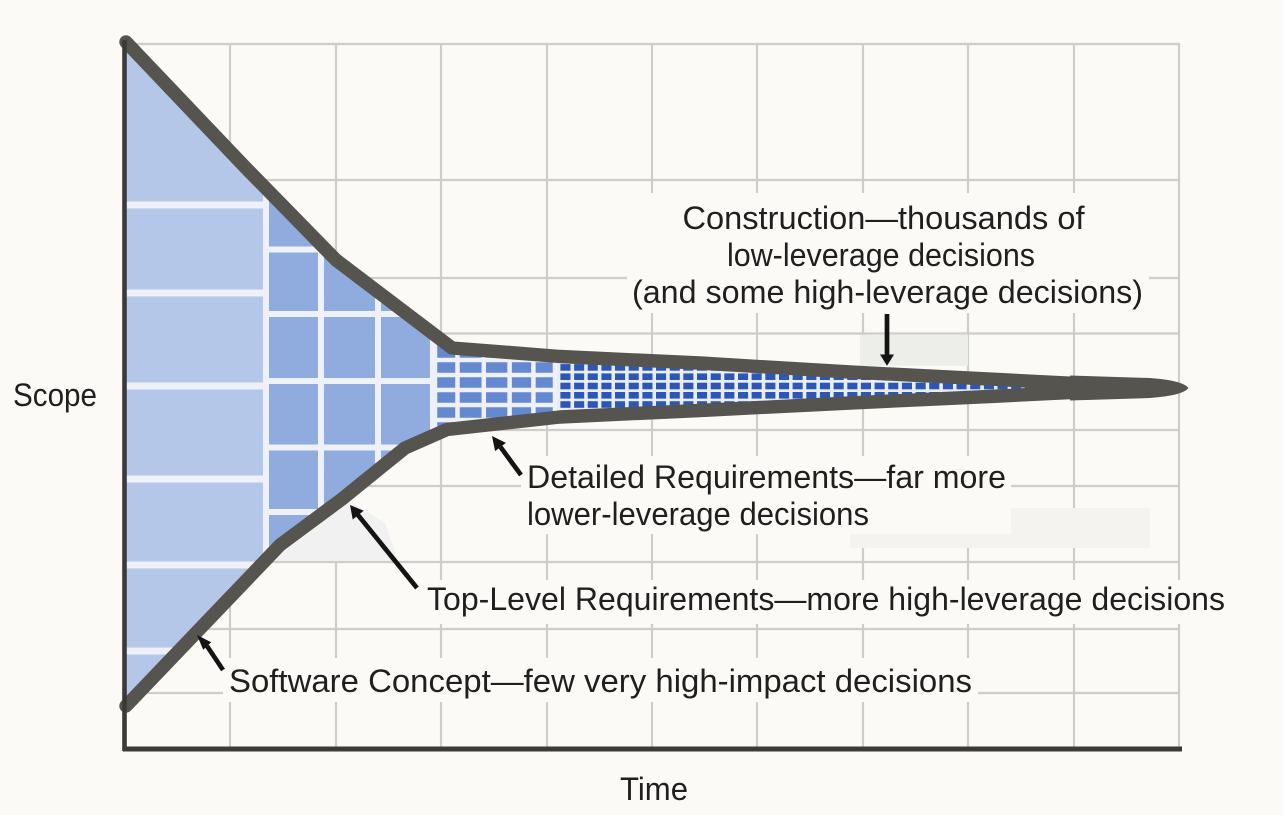  I want to click on svg-text: low-leverage decisions, so click(881, 255).